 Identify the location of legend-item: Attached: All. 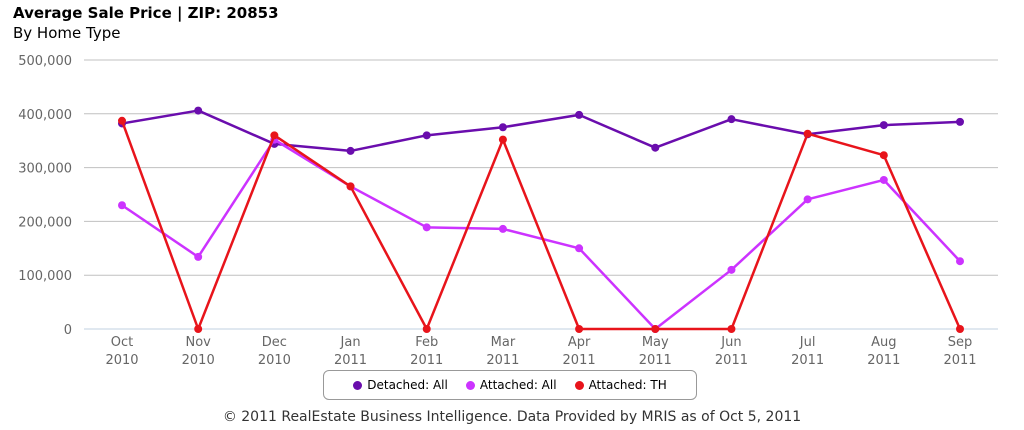
(511, 385).